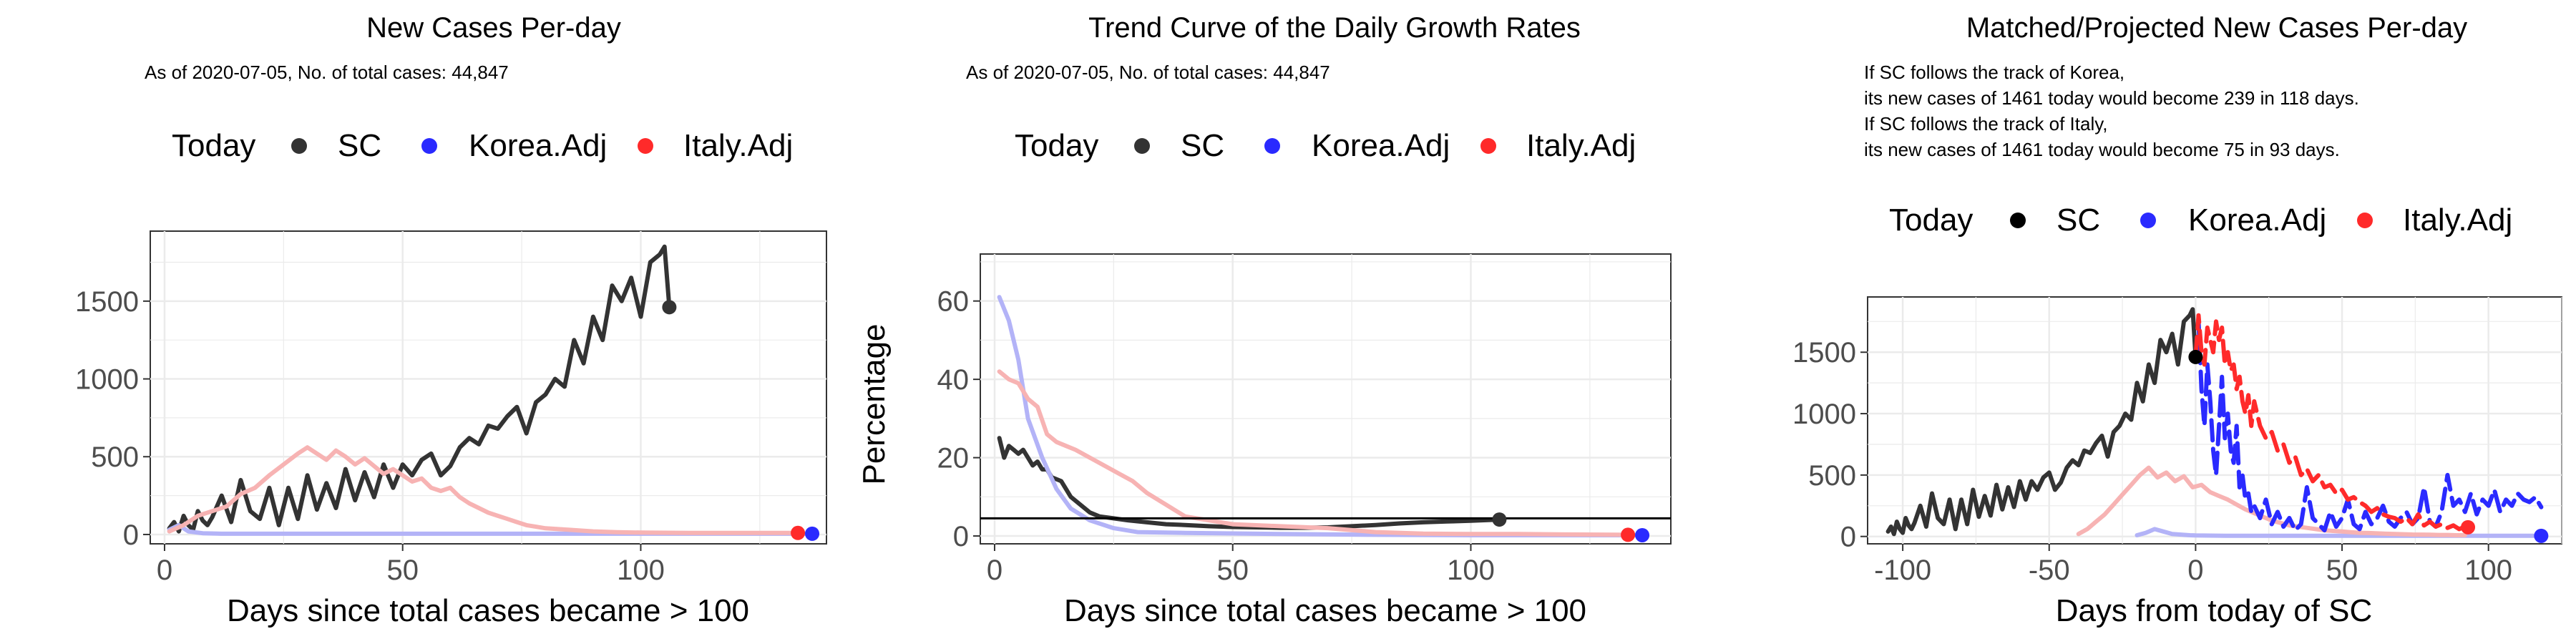 This screenshot has height=644, width=2576. I want to click on chart-title: Trend Curve of the Daily Growth Rates, so click(1334, 28).